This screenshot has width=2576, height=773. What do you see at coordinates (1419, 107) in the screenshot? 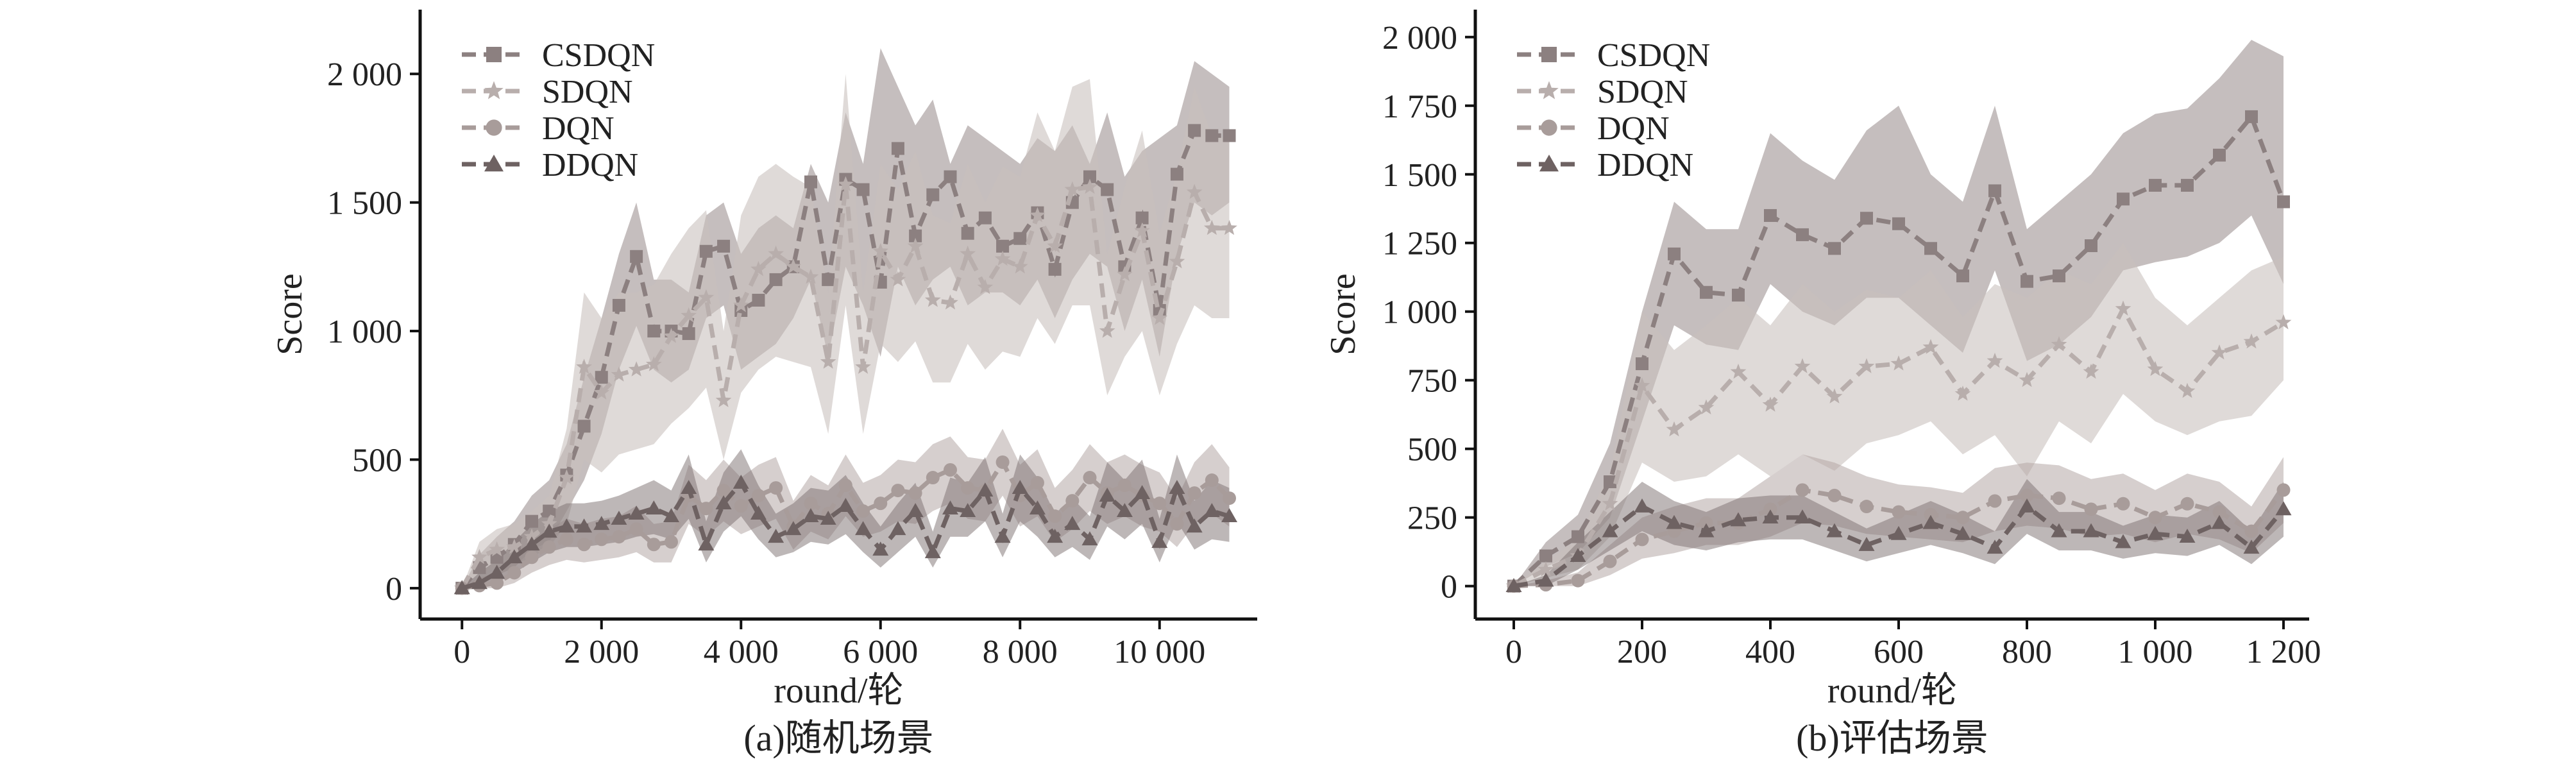
I see `y-tick-label: 1 750` at bounding box center [1419, 107].